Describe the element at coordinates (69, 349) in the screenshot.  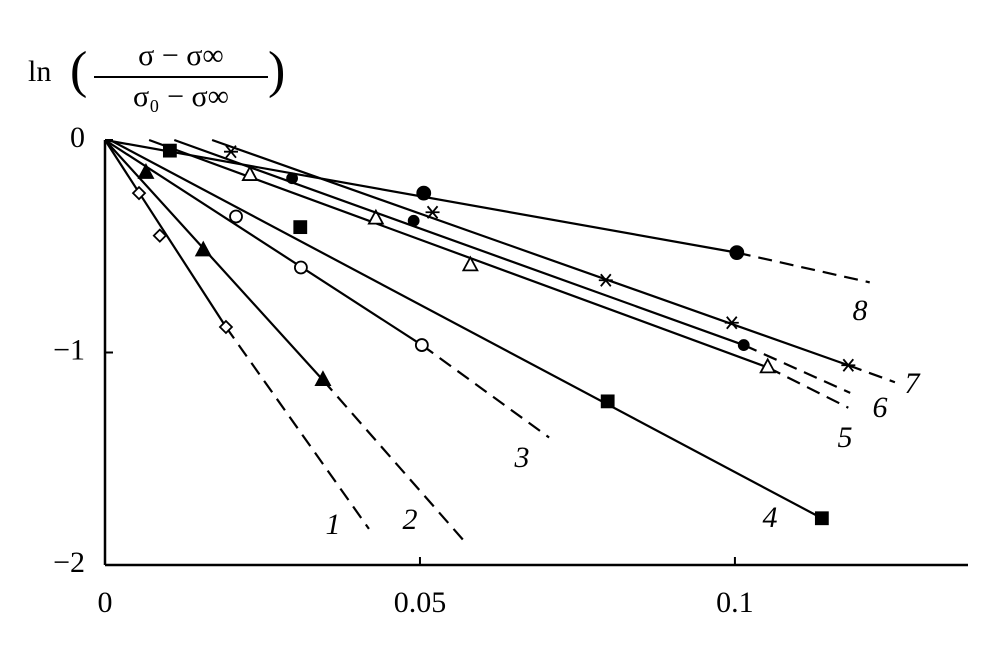
I see `y-tick-label: −1` at that location.